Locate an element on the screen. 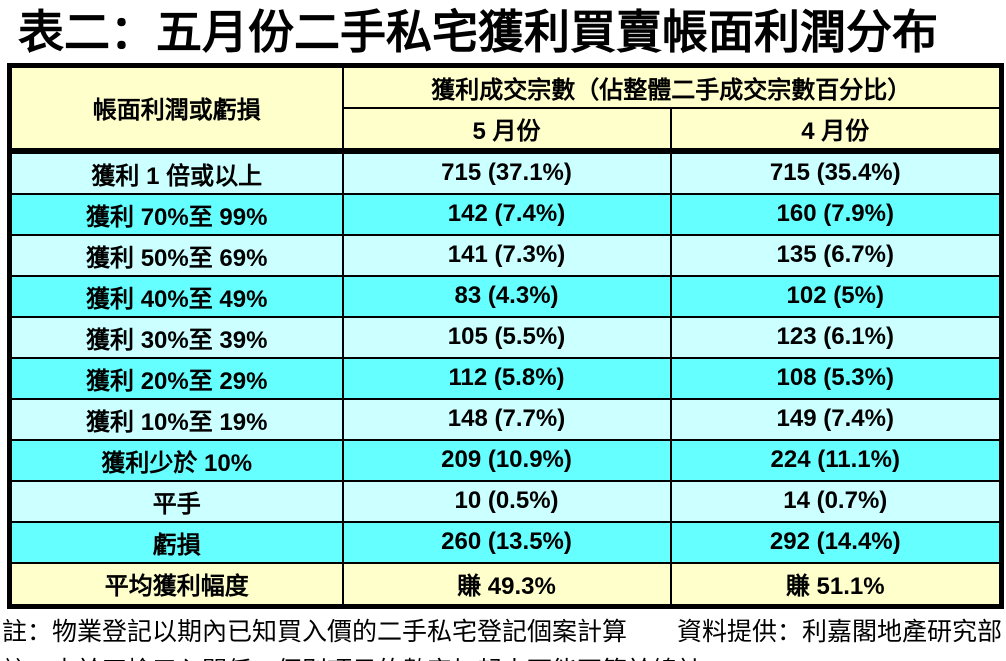  row-label: 平手 is located at coordinates (176, 501).